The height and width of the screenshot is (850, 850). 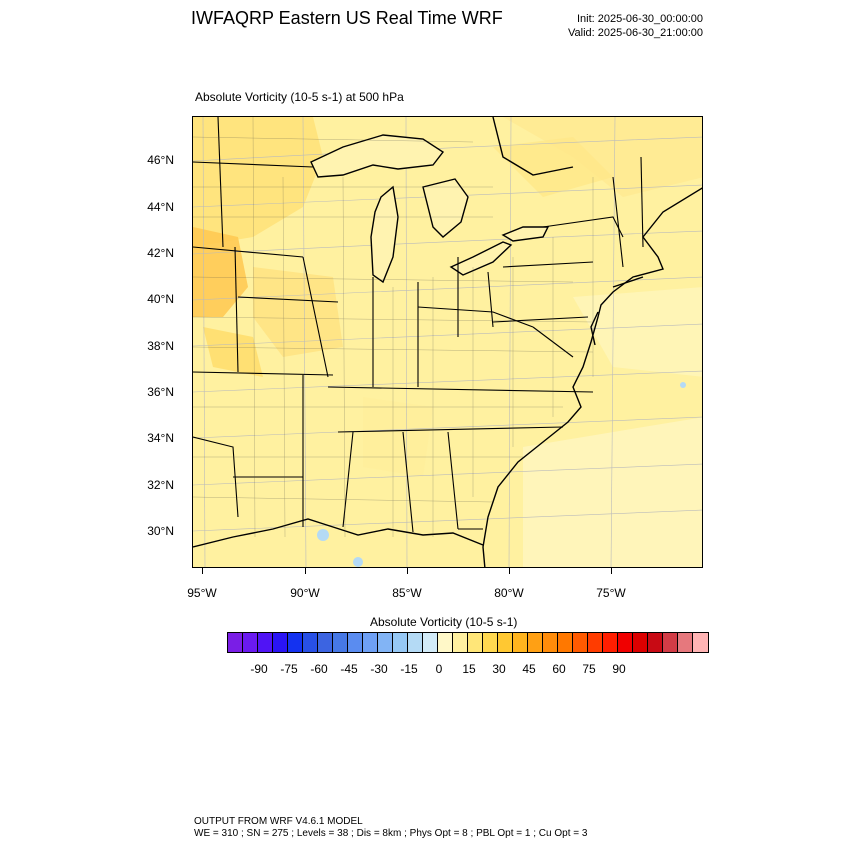 What do you see at coordinates (509, 593) in the screenshot?
I see `lon-label-80w: 80°W` at bounding box center [509, 593].